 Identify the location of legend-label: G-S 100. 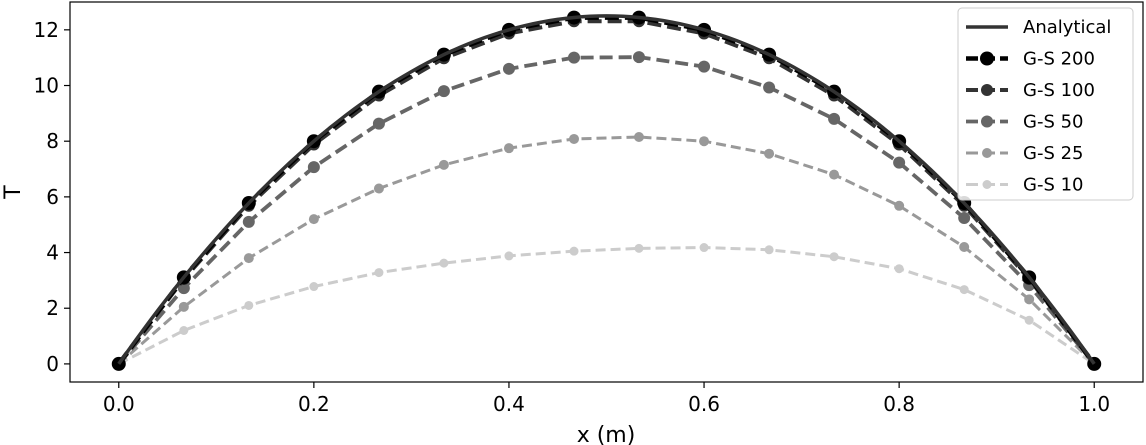
(1059, 90).